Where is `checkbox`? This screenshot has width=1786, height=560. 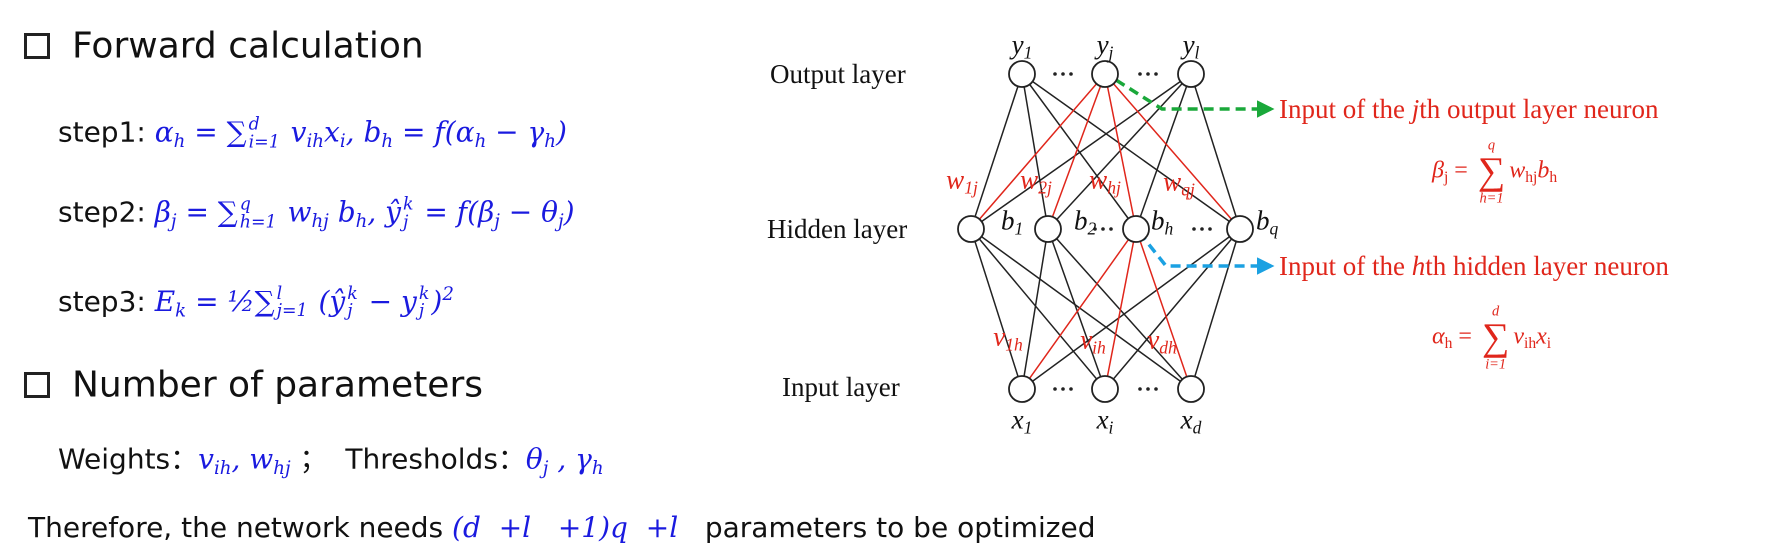 checkbox is located at coordinates (37, 46).